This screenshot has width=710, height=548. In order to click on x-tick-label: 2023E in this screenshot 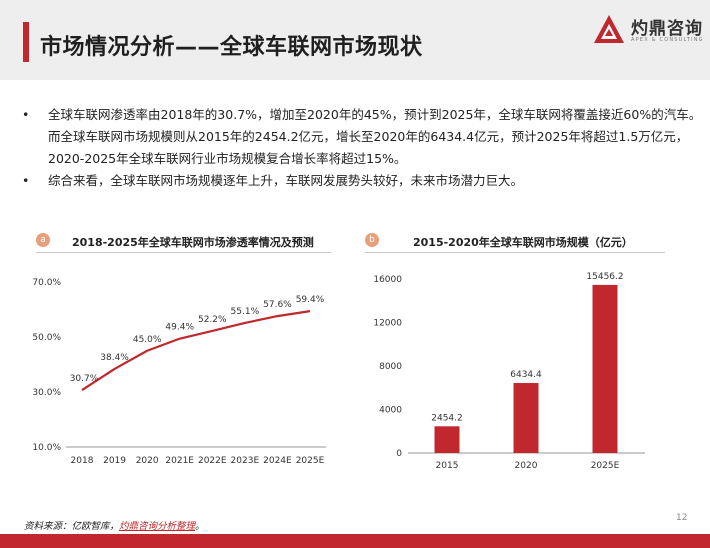, I will do `click(245, 461)`.